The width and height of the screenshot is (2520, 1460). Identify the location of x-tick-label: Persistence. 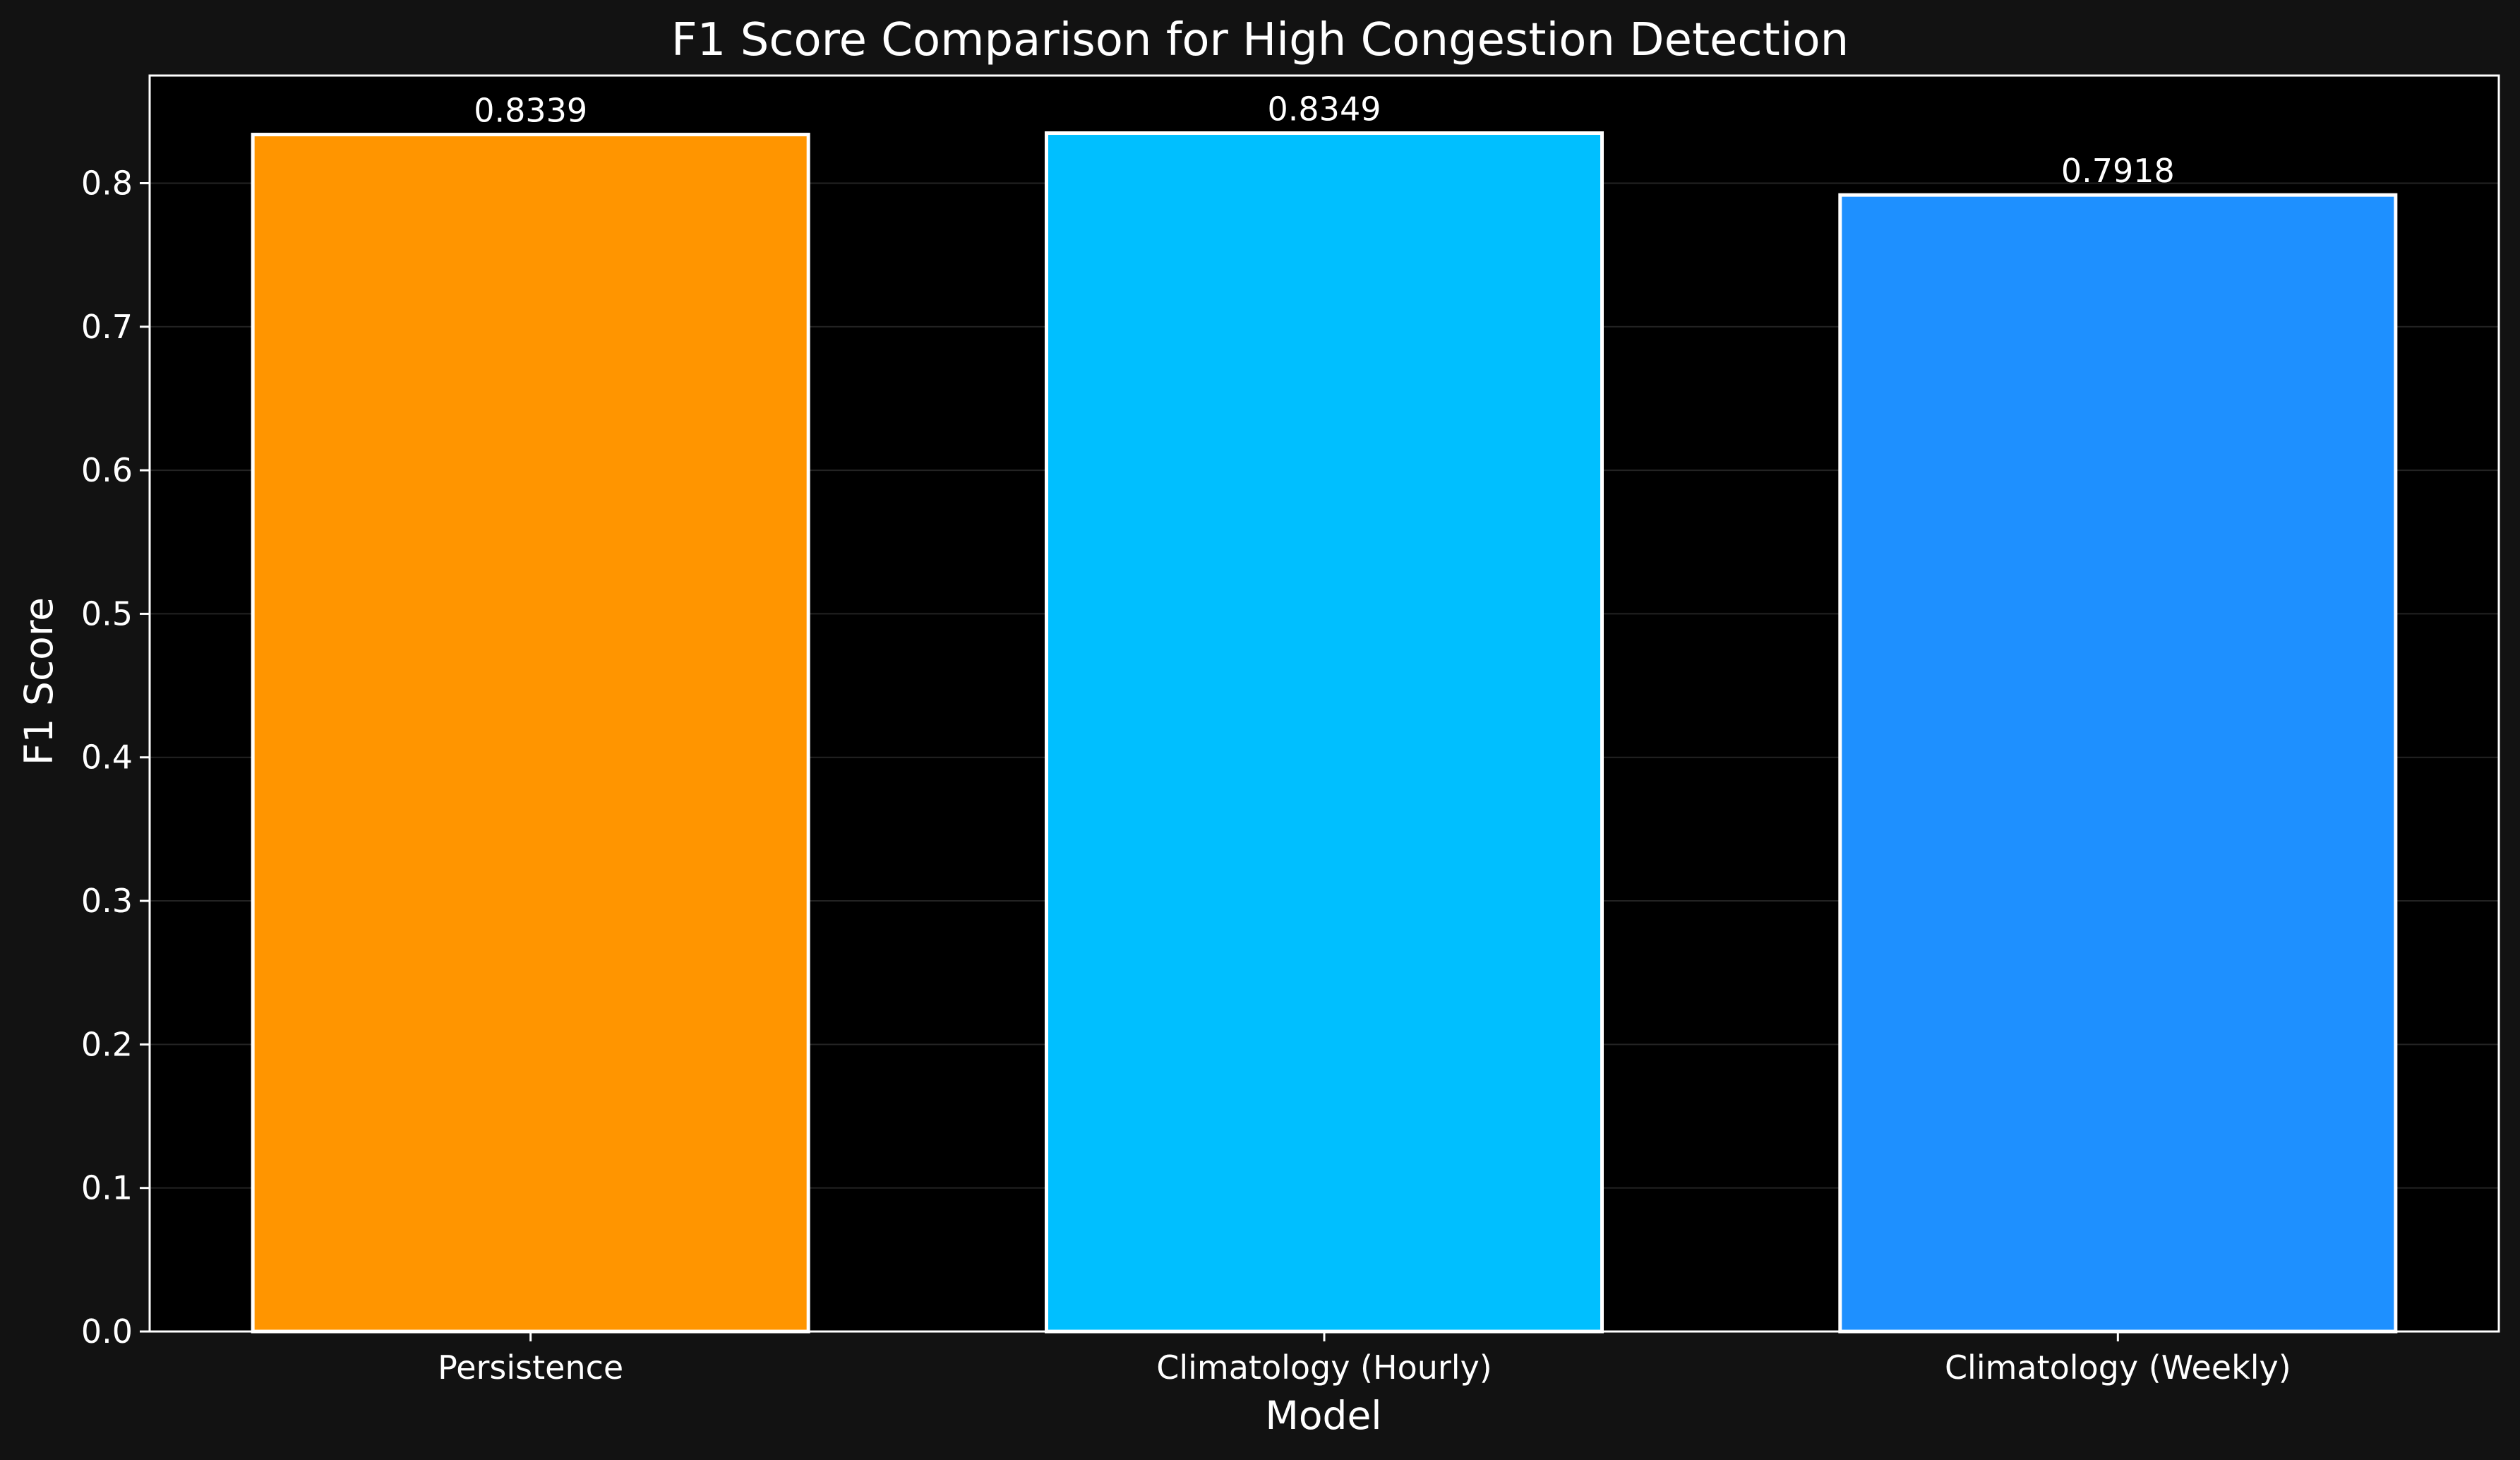
(531, 1367).